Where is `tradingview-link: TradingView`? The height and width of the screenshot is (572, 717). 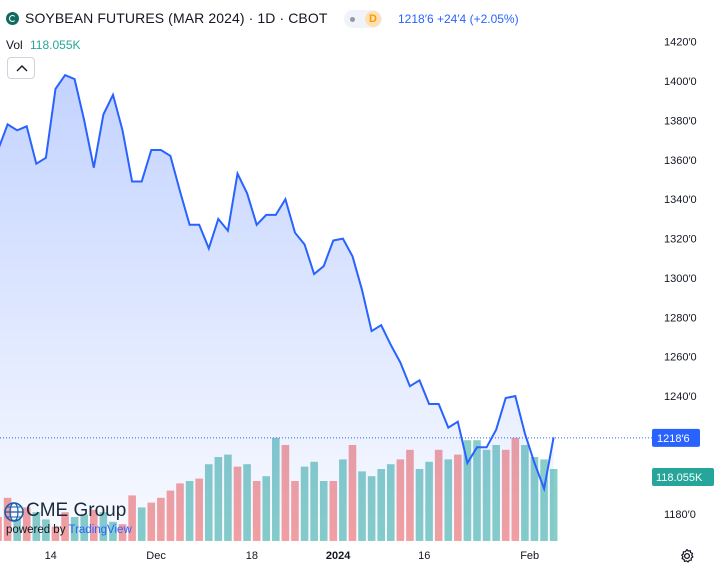
tradingview-link: TradingView is located at coordinates (100, 530).